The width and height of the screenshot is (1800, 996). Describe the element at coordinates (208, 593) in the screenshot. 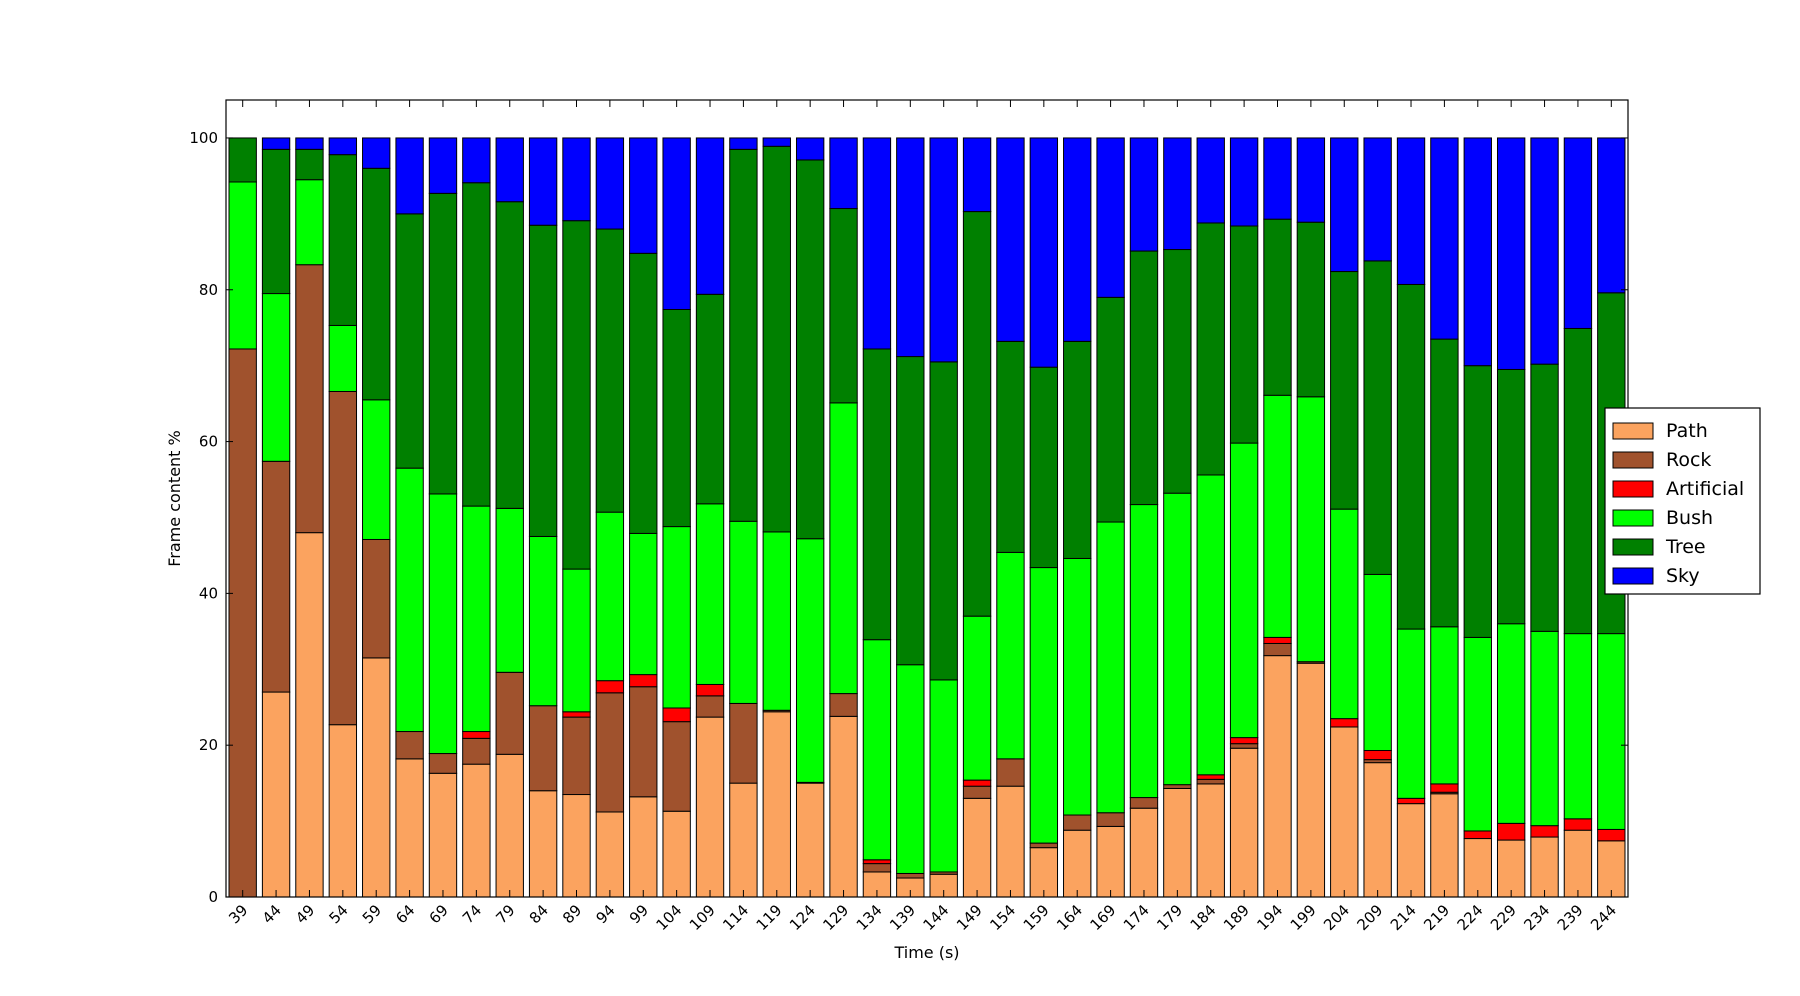

I see `y-tick-label: 40` at that location.